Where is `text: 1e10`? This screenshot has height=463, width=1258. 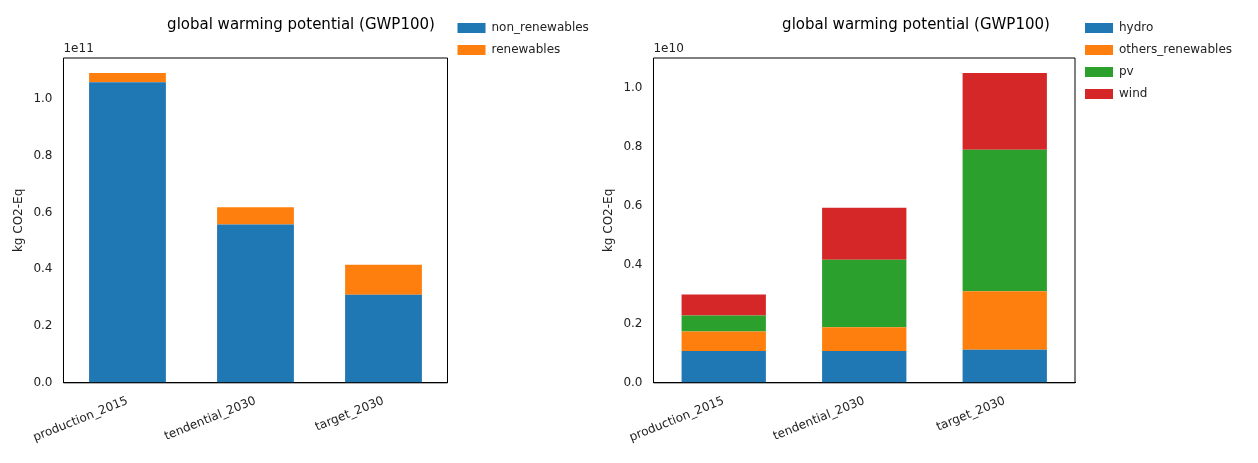 text: 1e10 is located at coordinates (668, 48).